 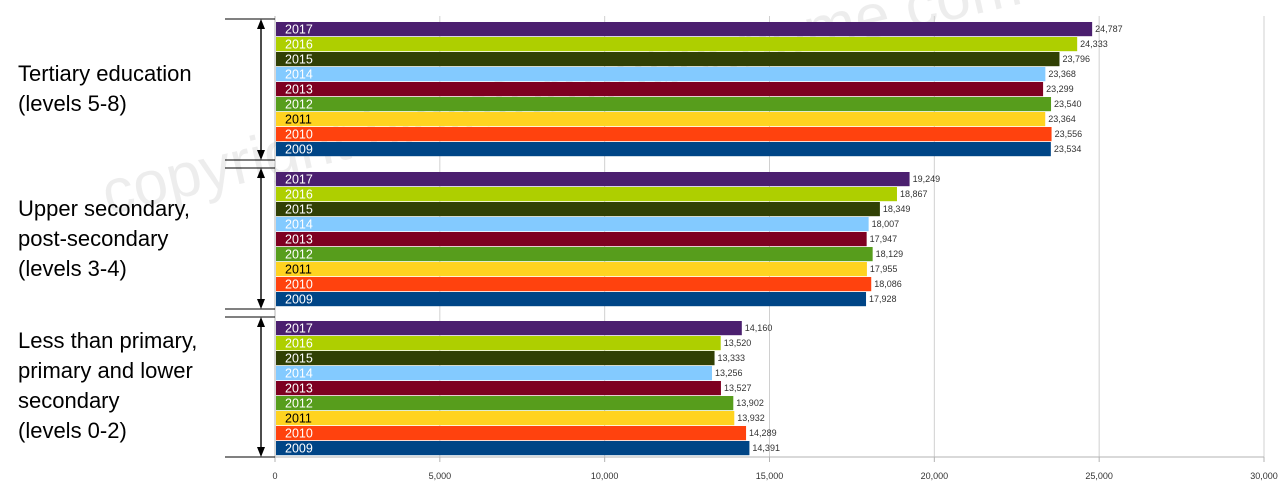 What do you see at coordinates (886, 224) in the screenshot?
I see `data-label: 18,007` at bounding box center [886, 224].